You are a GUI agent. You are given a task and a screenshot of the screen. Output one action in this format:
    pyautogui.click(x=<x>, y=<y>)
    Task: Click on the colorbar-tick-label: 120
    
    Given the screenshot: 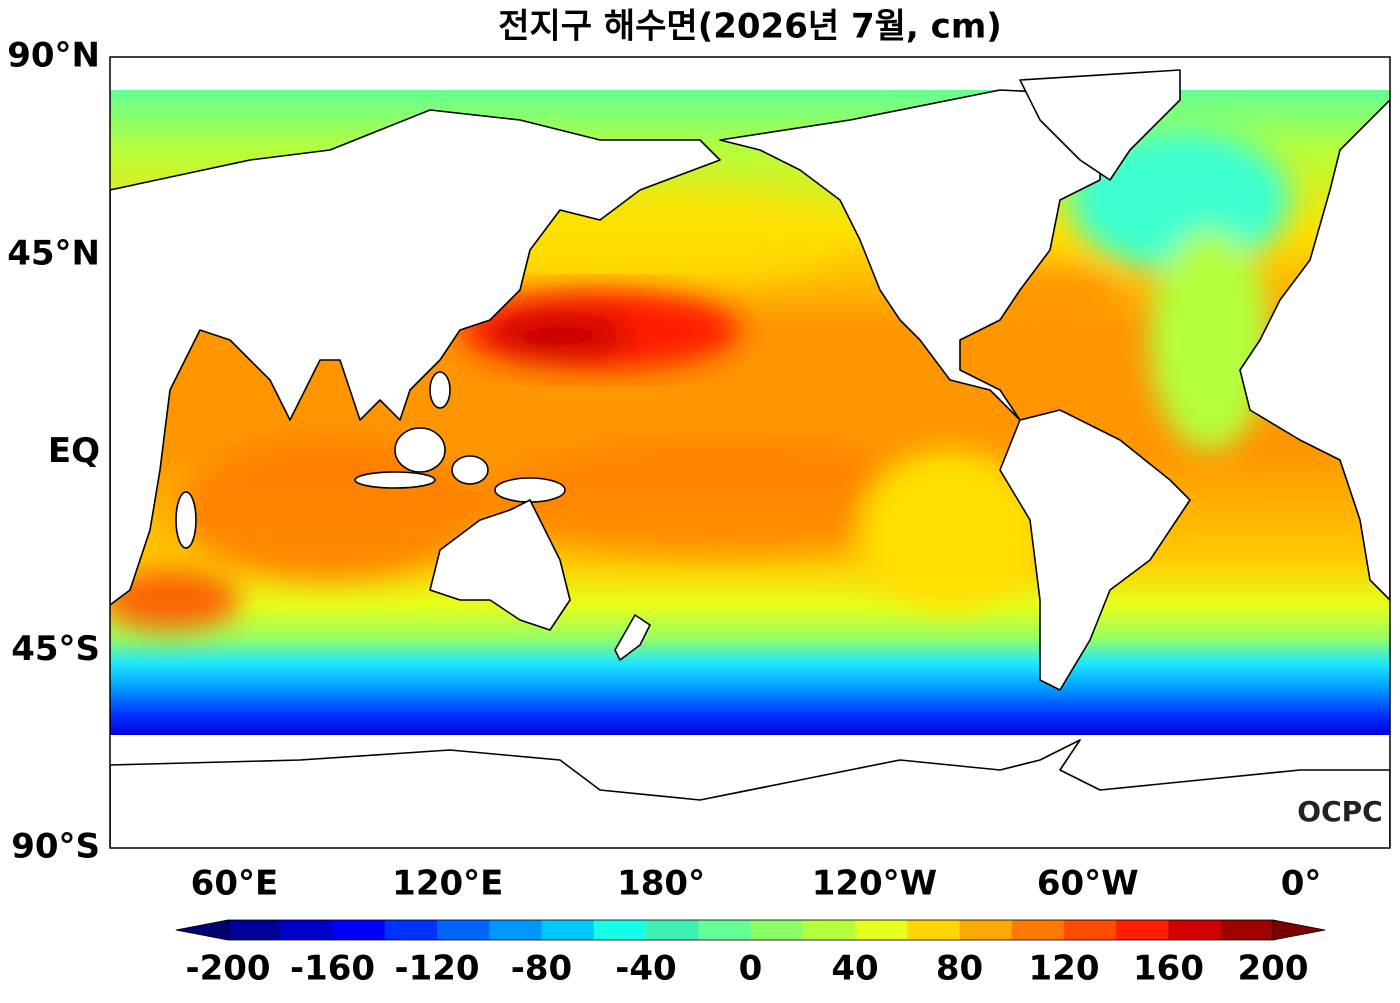 What is the action you would take?
    pyautogui.click(x=1064, y=969)
    